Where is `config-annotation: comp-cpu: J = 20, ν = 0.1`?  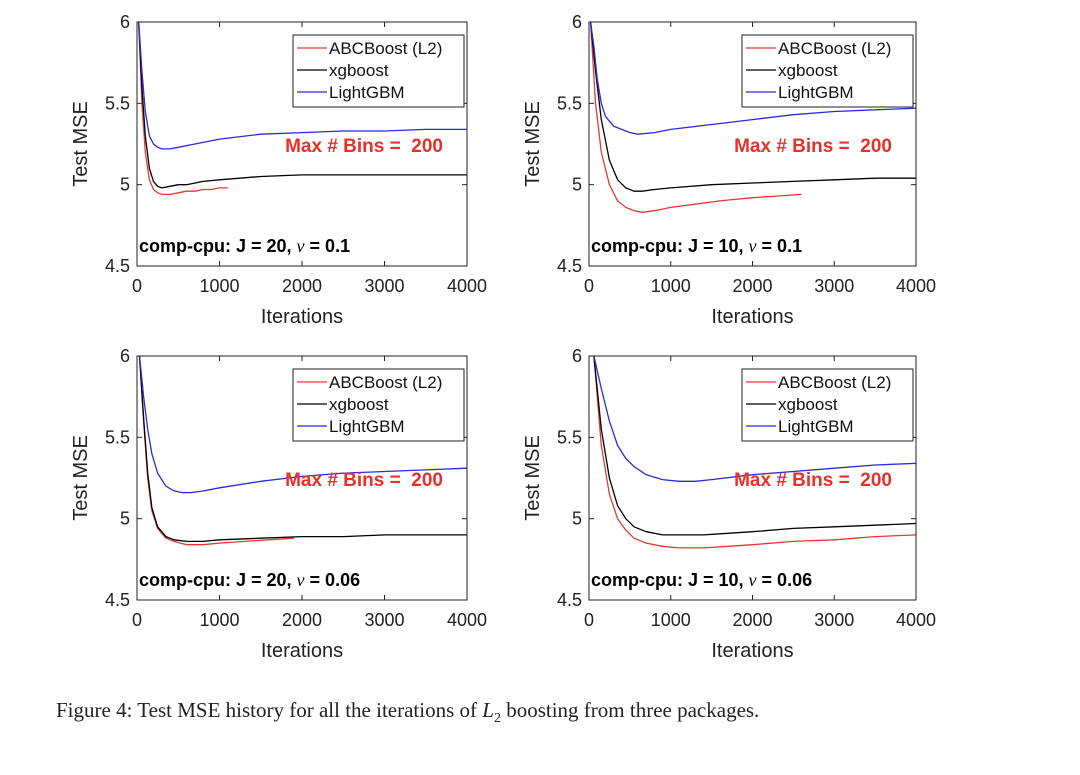 config-annotation: comp-cpu: J = 20, ν = 0.1 is located at coordinates (244, 246).